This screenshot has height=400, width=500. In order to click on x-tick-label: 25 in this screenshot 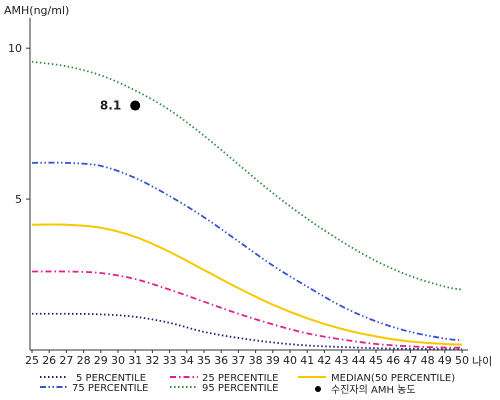, I will do `click(32, 360)`.